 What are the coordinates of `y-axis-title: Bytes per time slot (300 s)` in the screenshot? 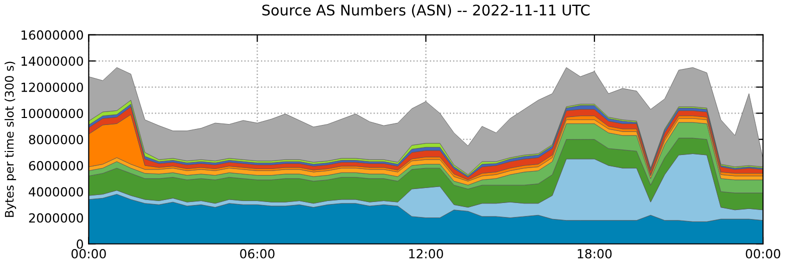 It's located at (10, 139).